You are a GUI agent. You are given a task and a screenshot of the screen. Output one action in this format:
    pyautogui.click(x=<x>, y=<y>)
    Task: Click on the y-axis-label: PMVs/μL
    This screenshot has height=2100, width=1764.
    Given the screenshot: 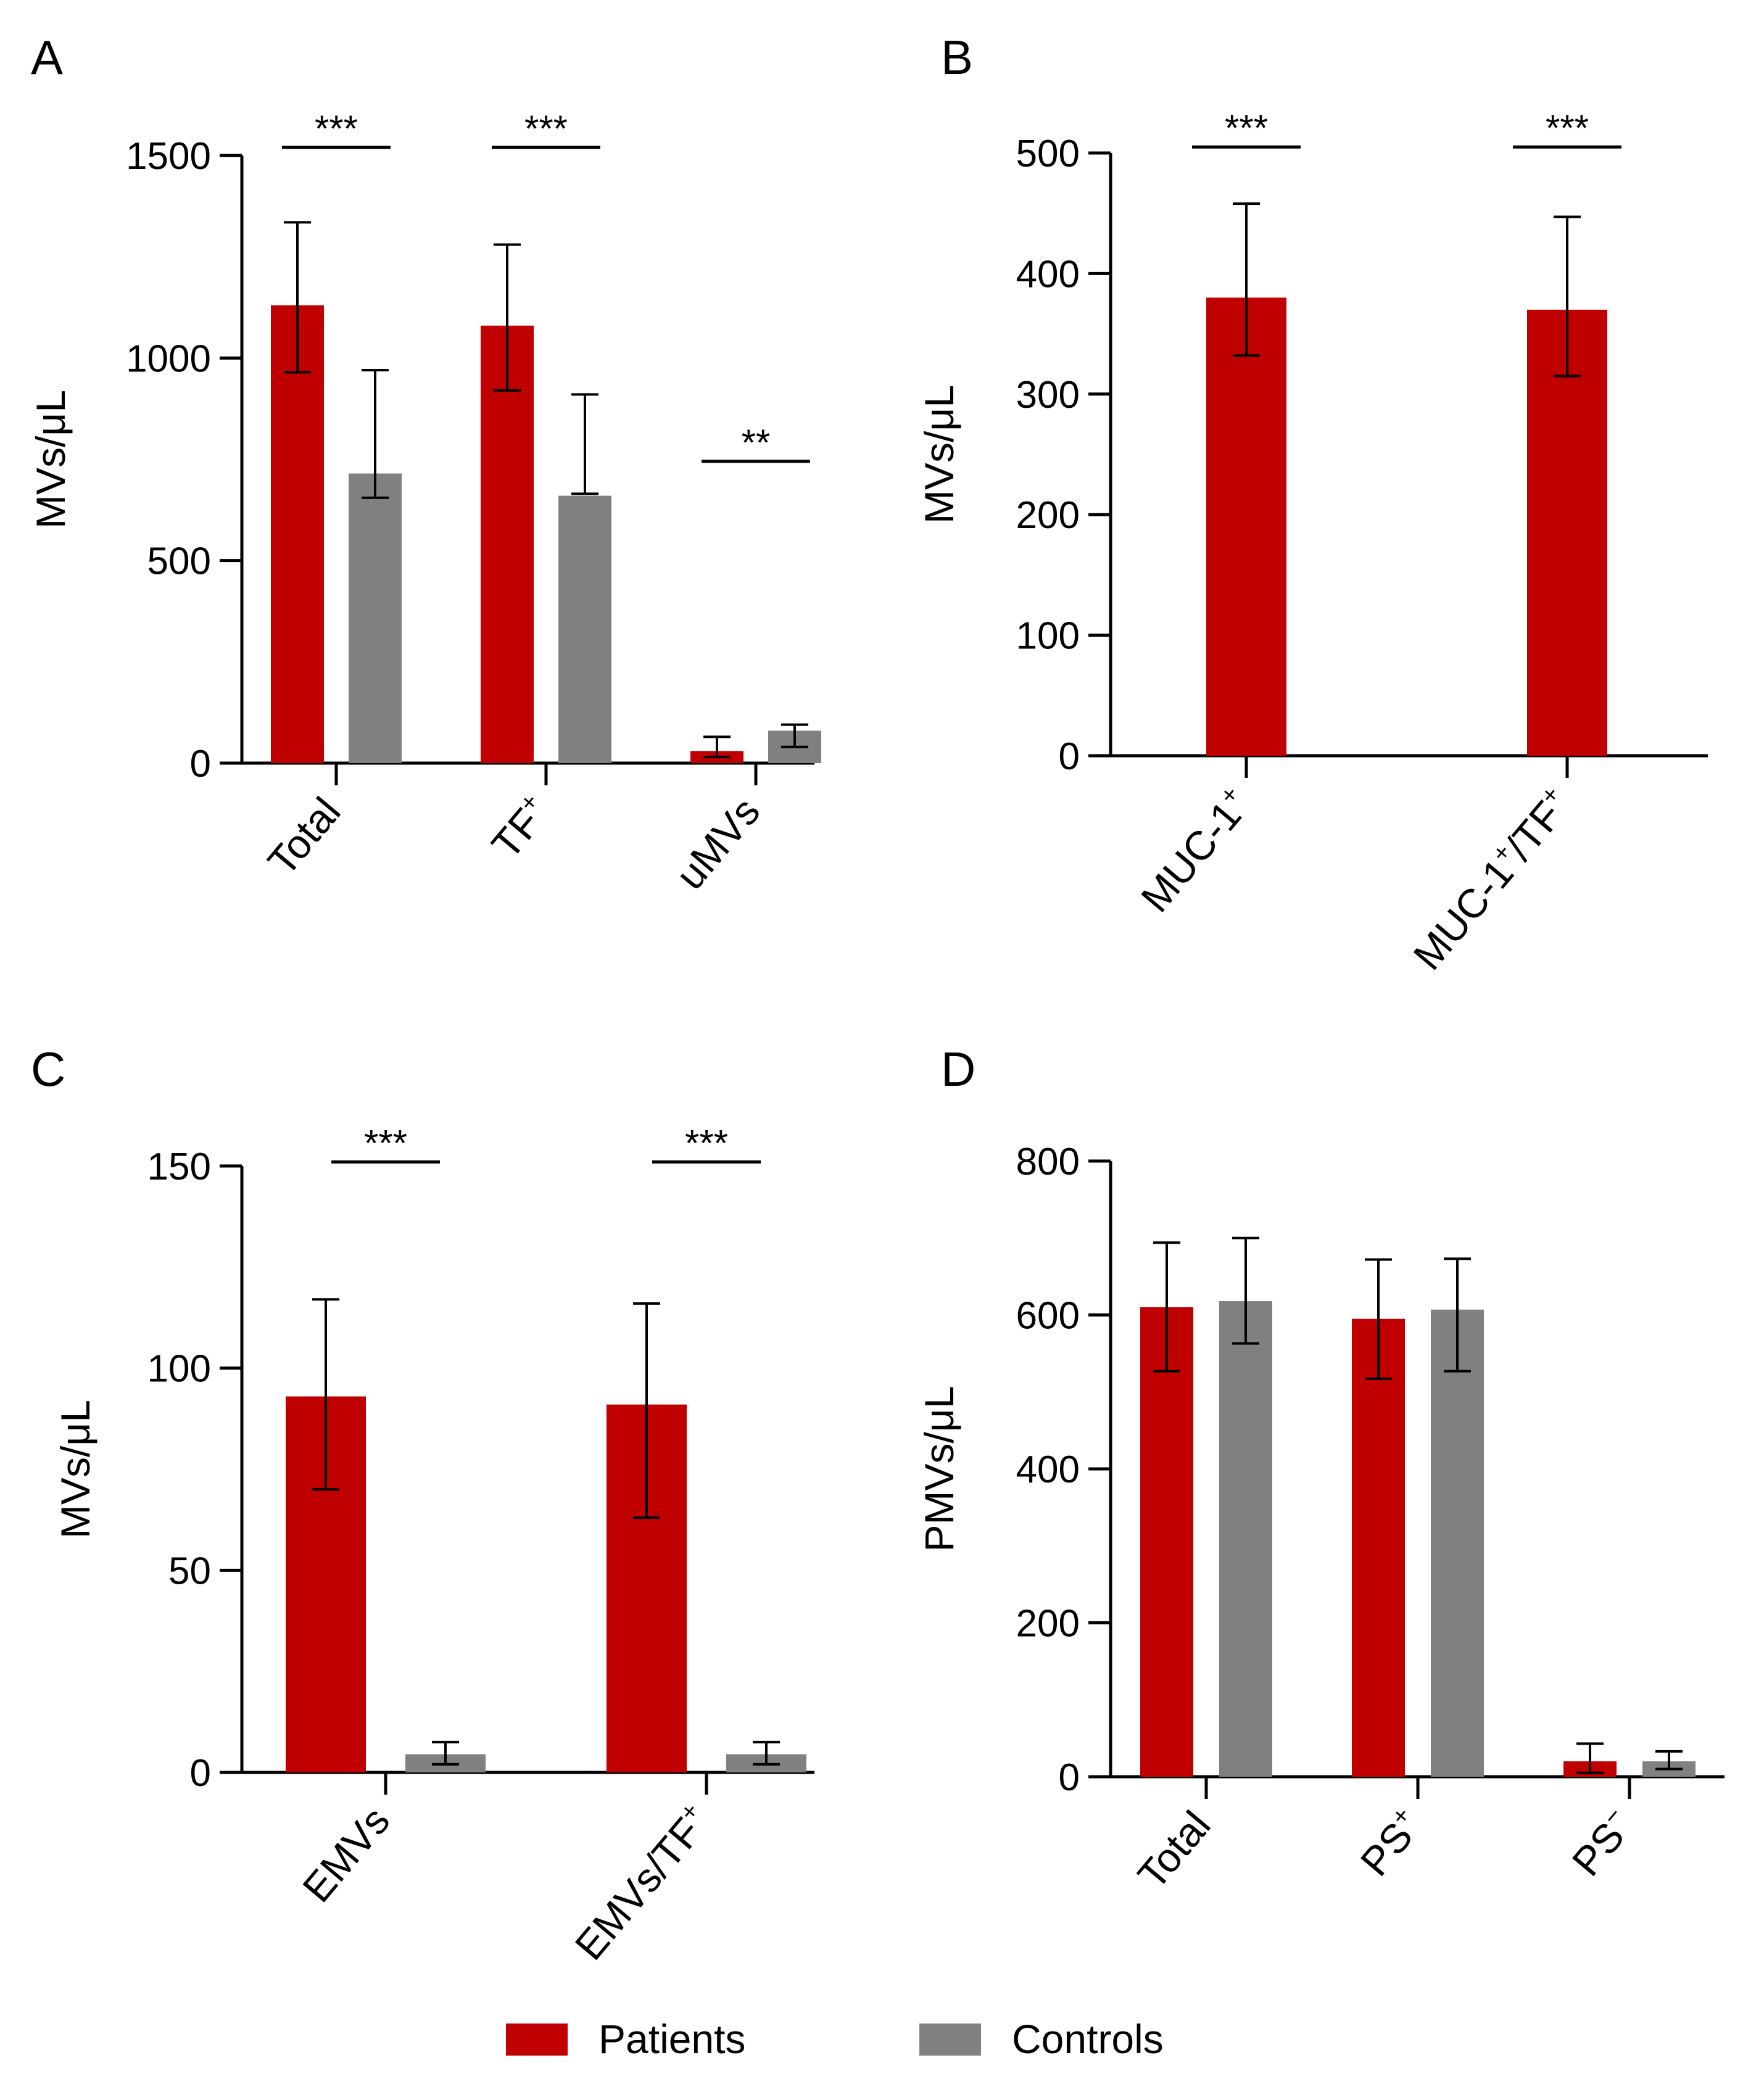 What is the action you would take?
    pyautogui.click(x=939, y=1469)
    